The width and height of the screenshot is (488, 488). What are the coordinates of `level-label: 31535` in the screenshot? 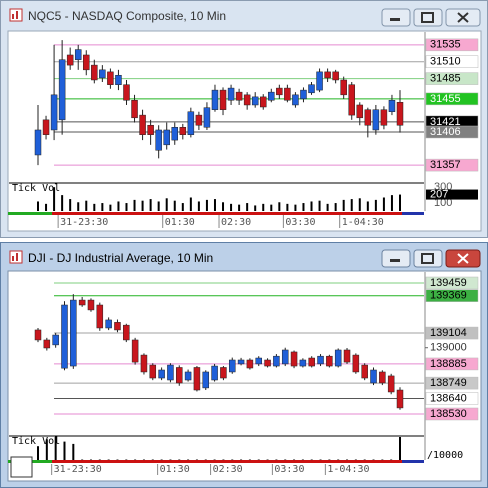 It's located at (445, 45).